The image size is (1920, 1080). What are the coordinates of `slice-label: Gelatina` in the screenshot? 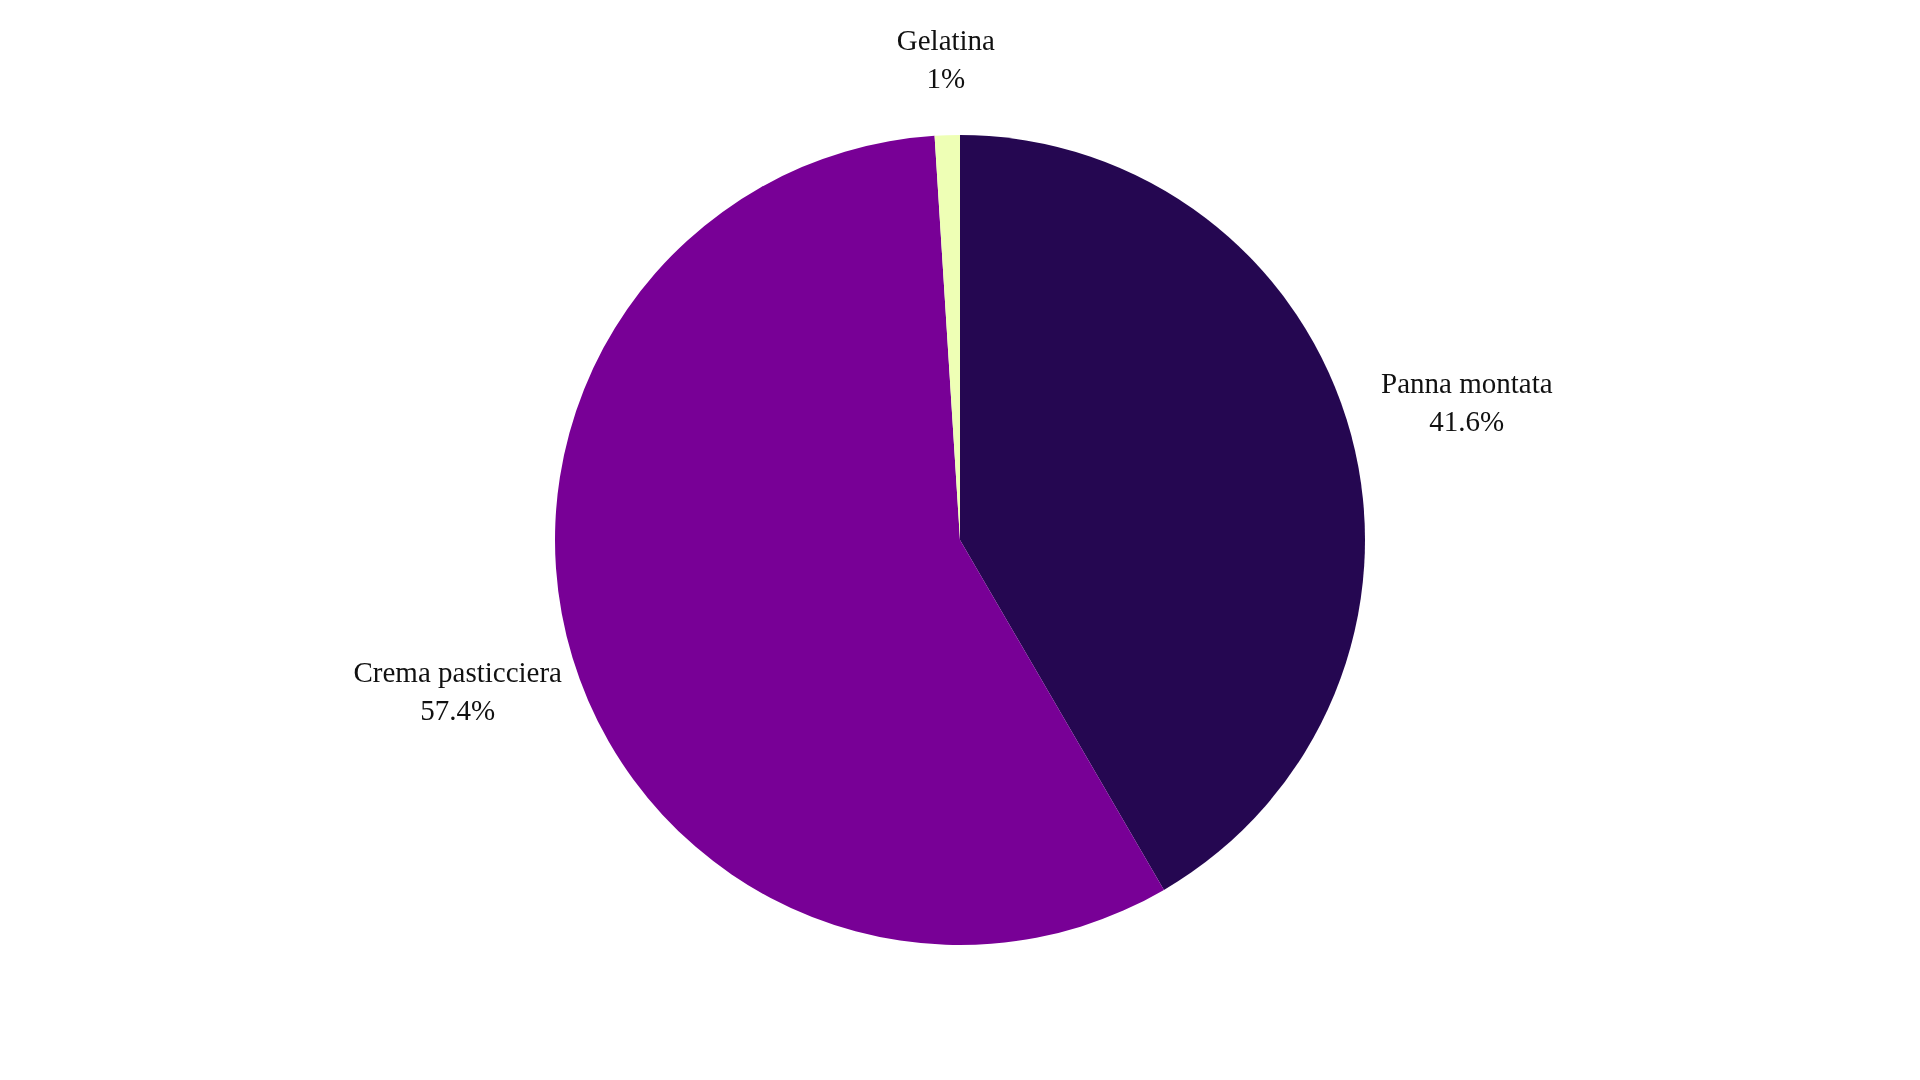 It's located at (946, 39).